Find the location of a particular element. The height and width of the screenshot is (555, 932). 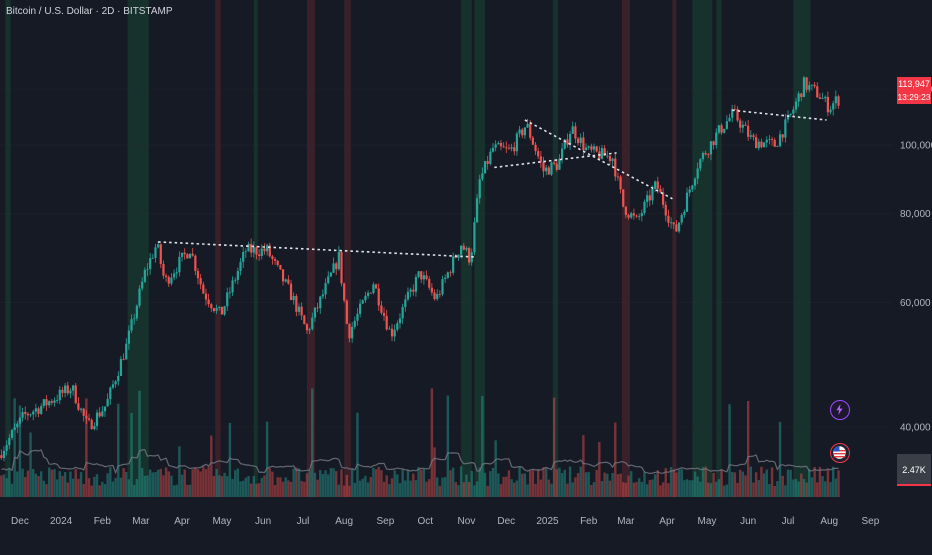

lightning-event-icon is located at coordinates (840, 410).